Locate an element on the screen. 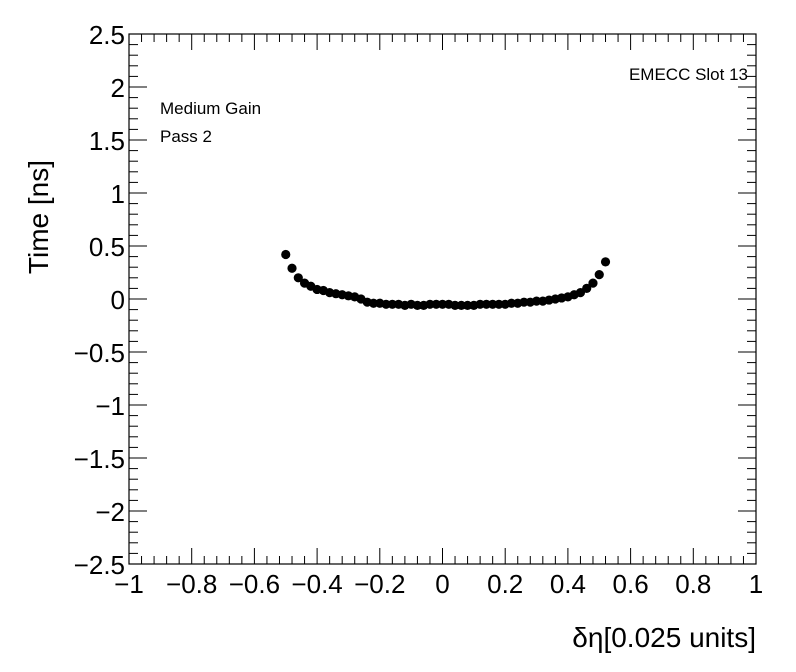 The image size is (796, 672). y-tick-label: −2.5 is located at coordinates (99, 565).